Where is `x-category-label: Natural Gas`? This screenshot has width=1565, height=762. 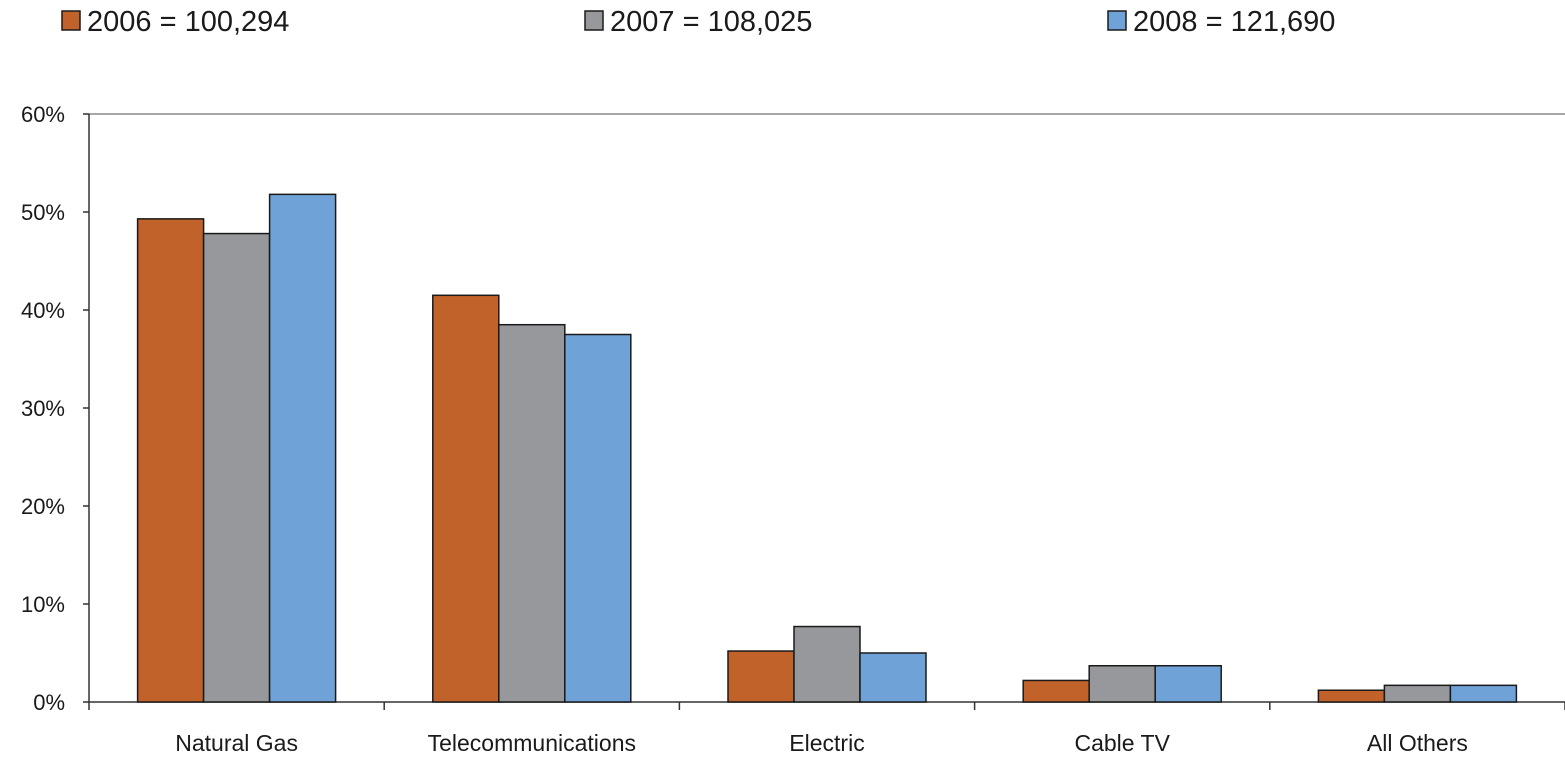 x-category-label: Natural Gas is located at coordinates (236, 743).